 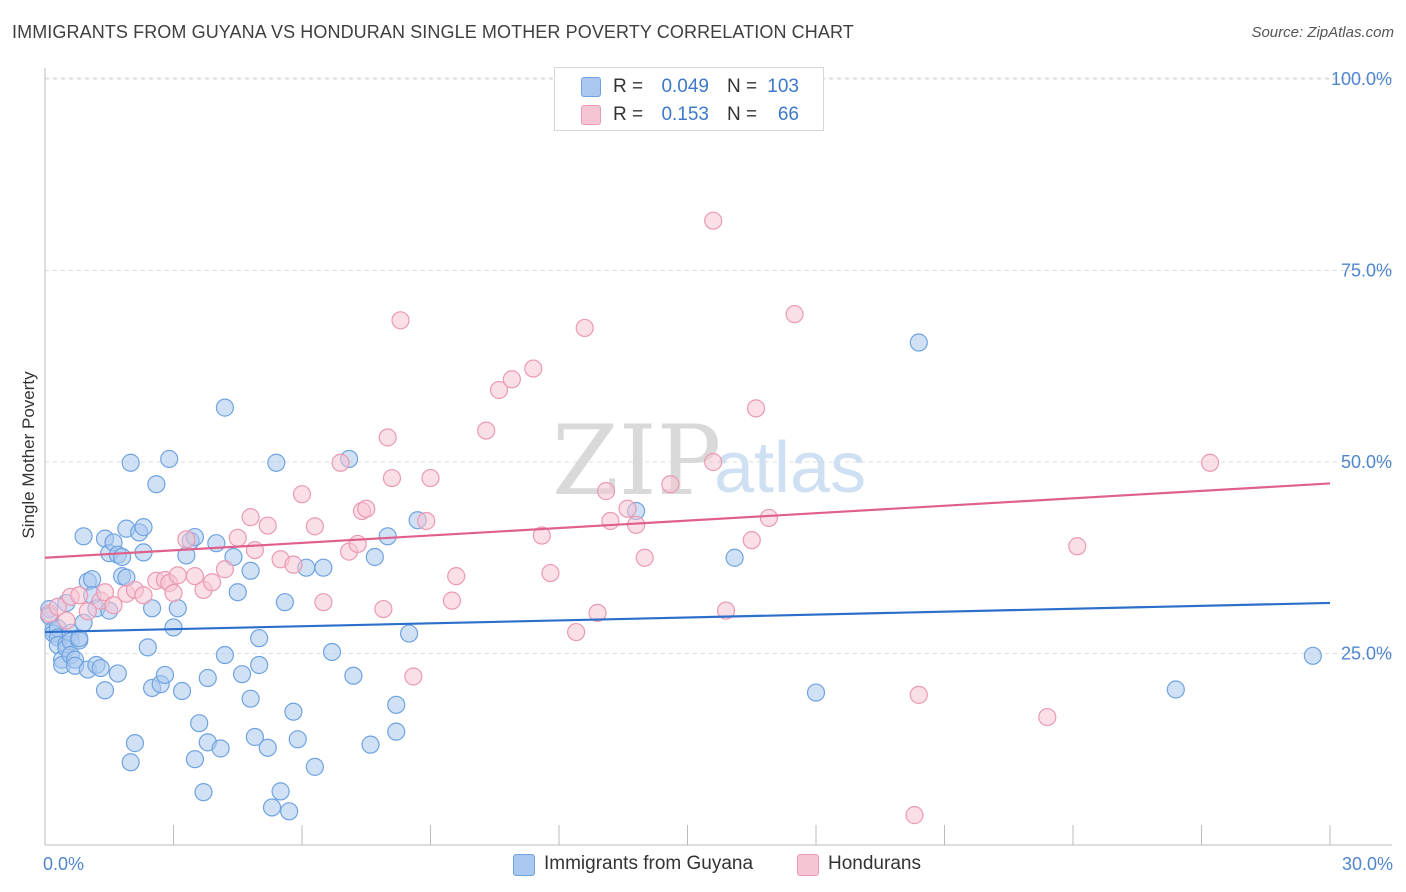 I want to click on stats-legend: R = 0.049 N = 103 R = 0.153 N = 66, so click(x=689, y=99).